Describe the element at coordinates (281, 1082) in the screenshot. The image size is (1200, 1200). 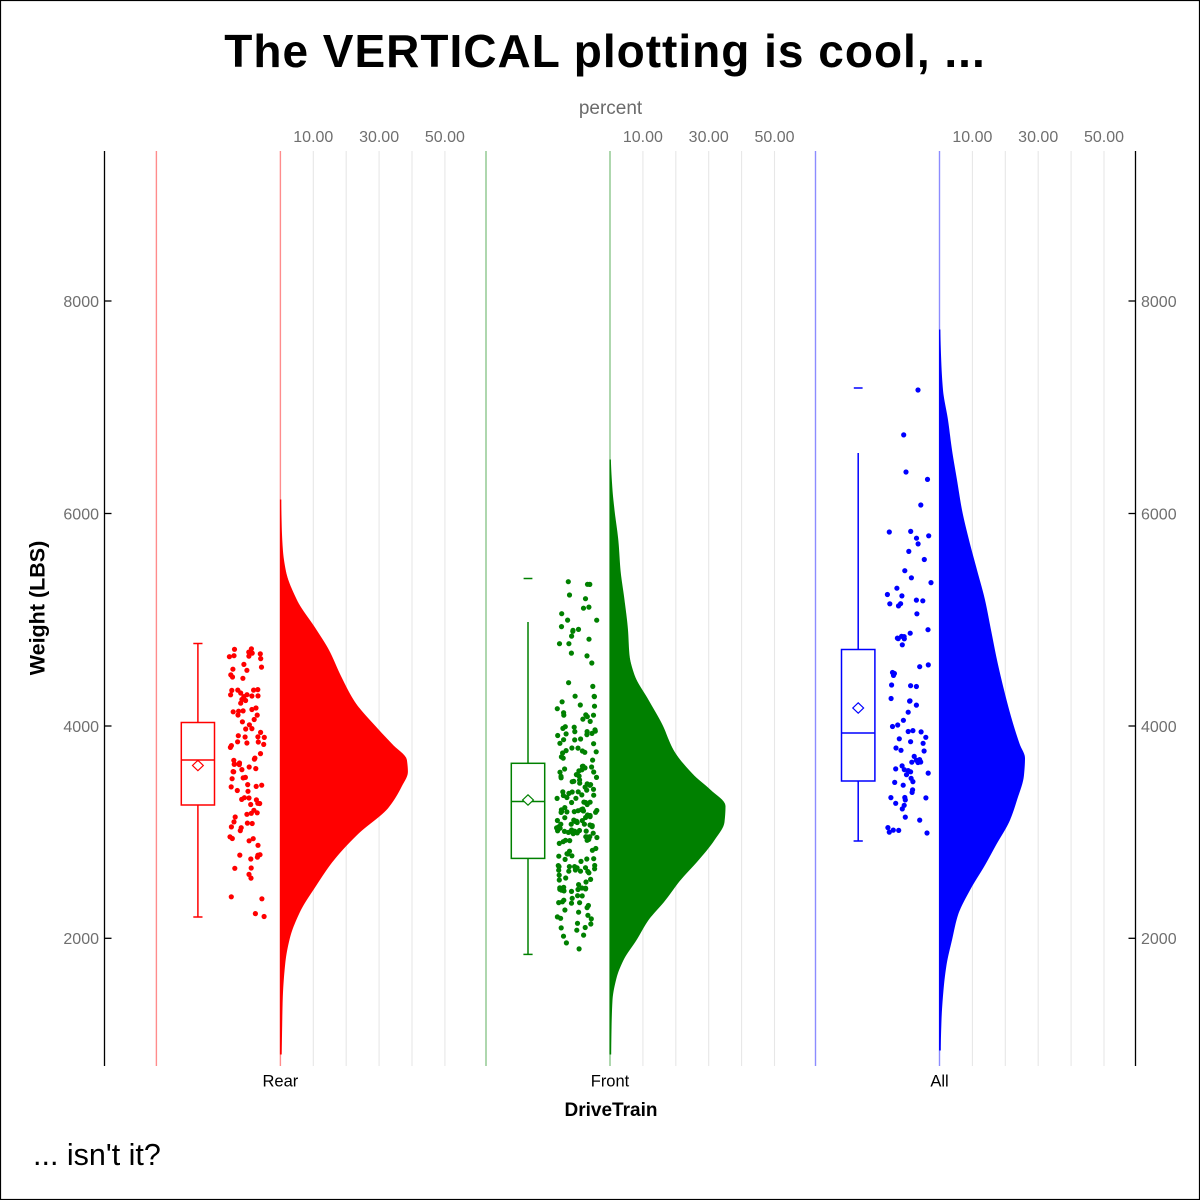
I see `svg-text: Rear` at that location.